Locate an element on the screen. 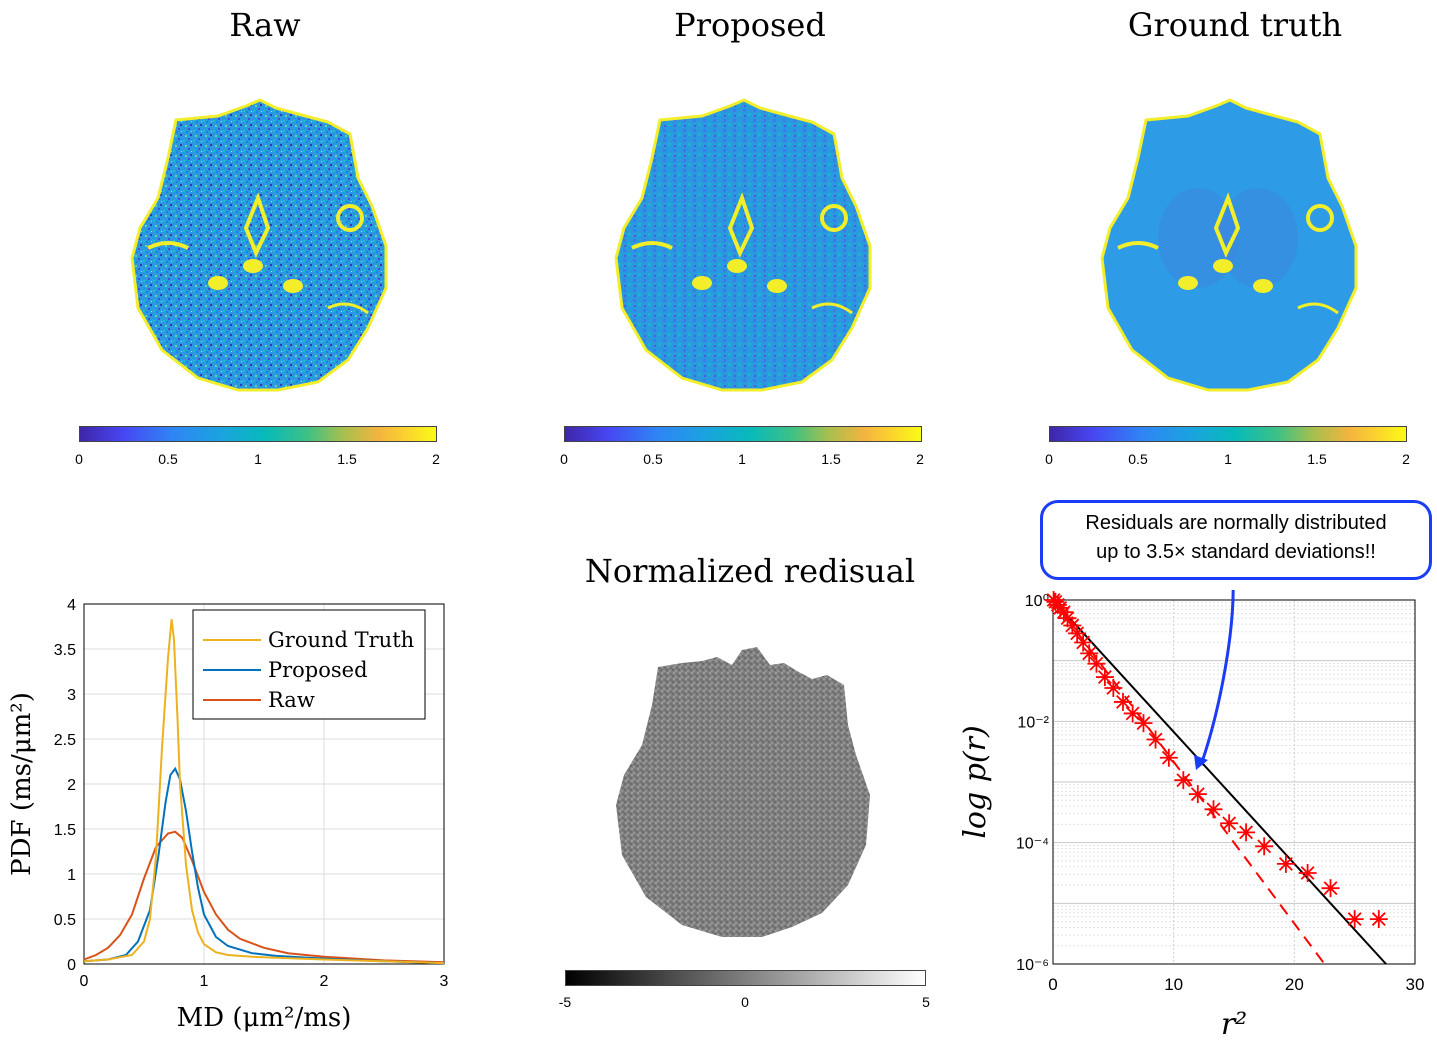  brain-map-raw is located at coordinates (259, 245).